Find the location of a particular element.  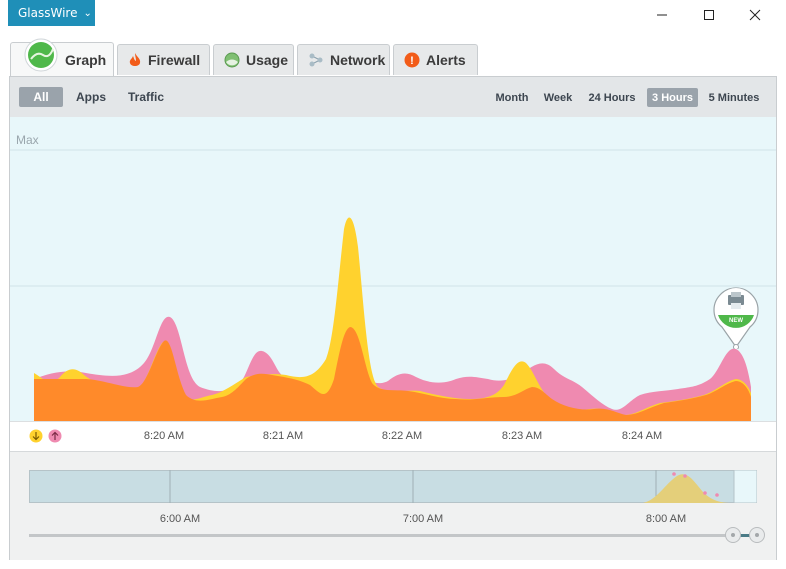

timeline-track is located at coordinates (393, 486).